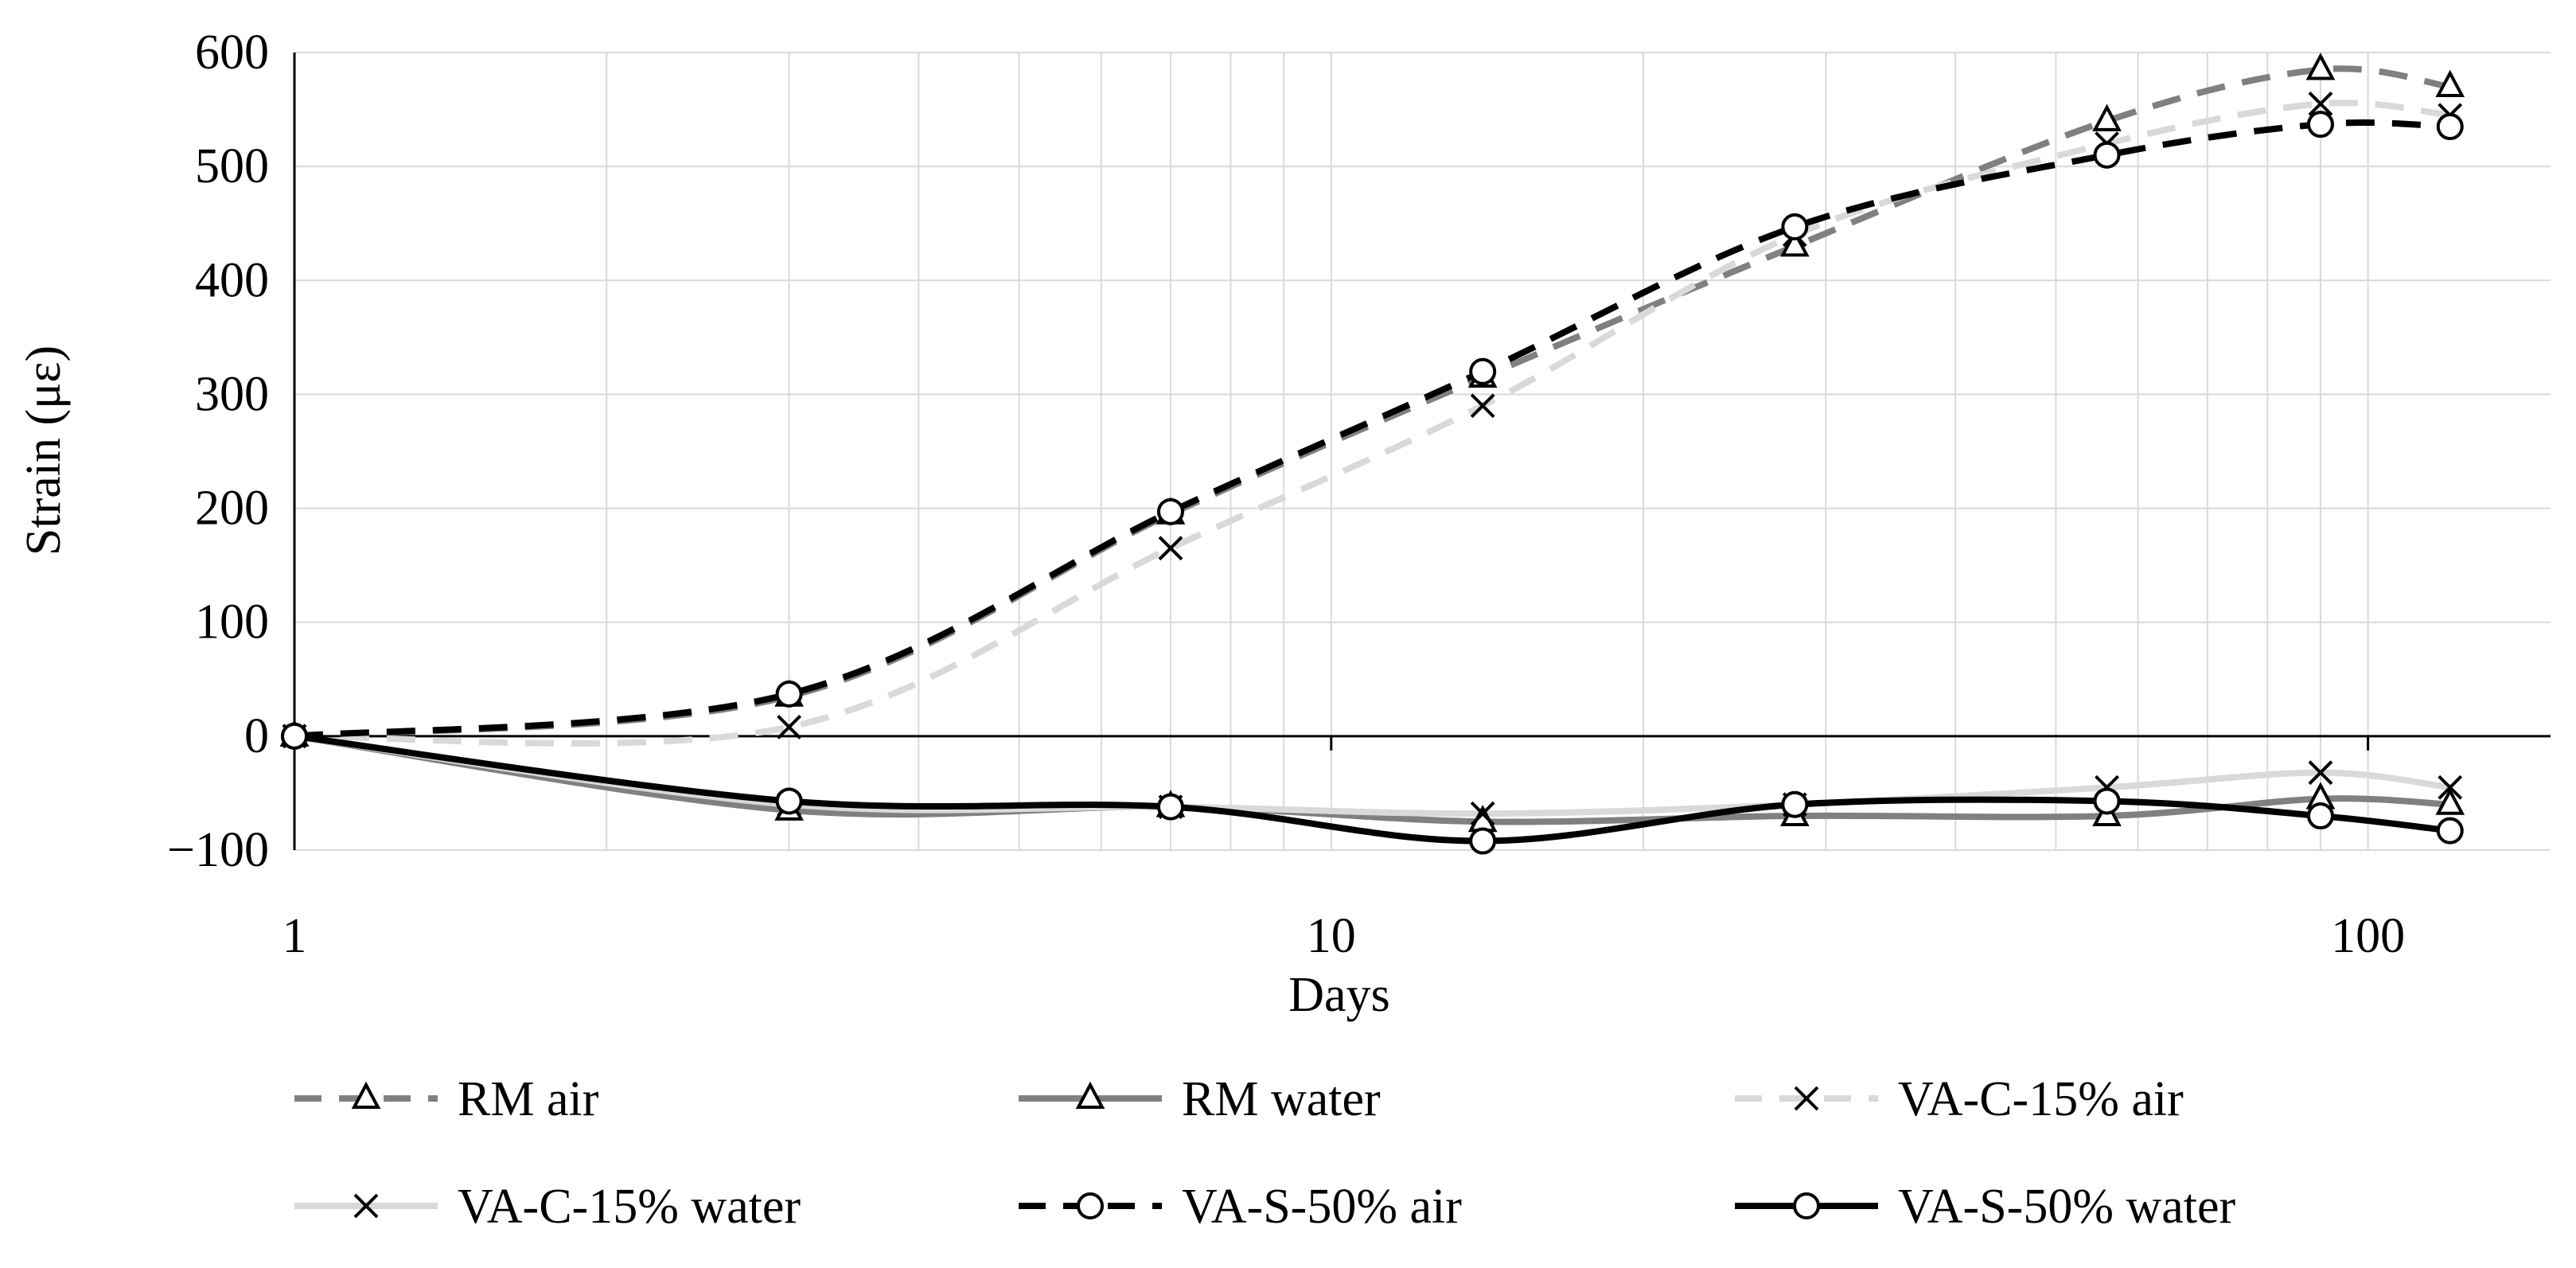 The height and width of the screenshot is (1268, 2576). I want to click on legend-item-rm-air: RM air, so click(446, 1099).